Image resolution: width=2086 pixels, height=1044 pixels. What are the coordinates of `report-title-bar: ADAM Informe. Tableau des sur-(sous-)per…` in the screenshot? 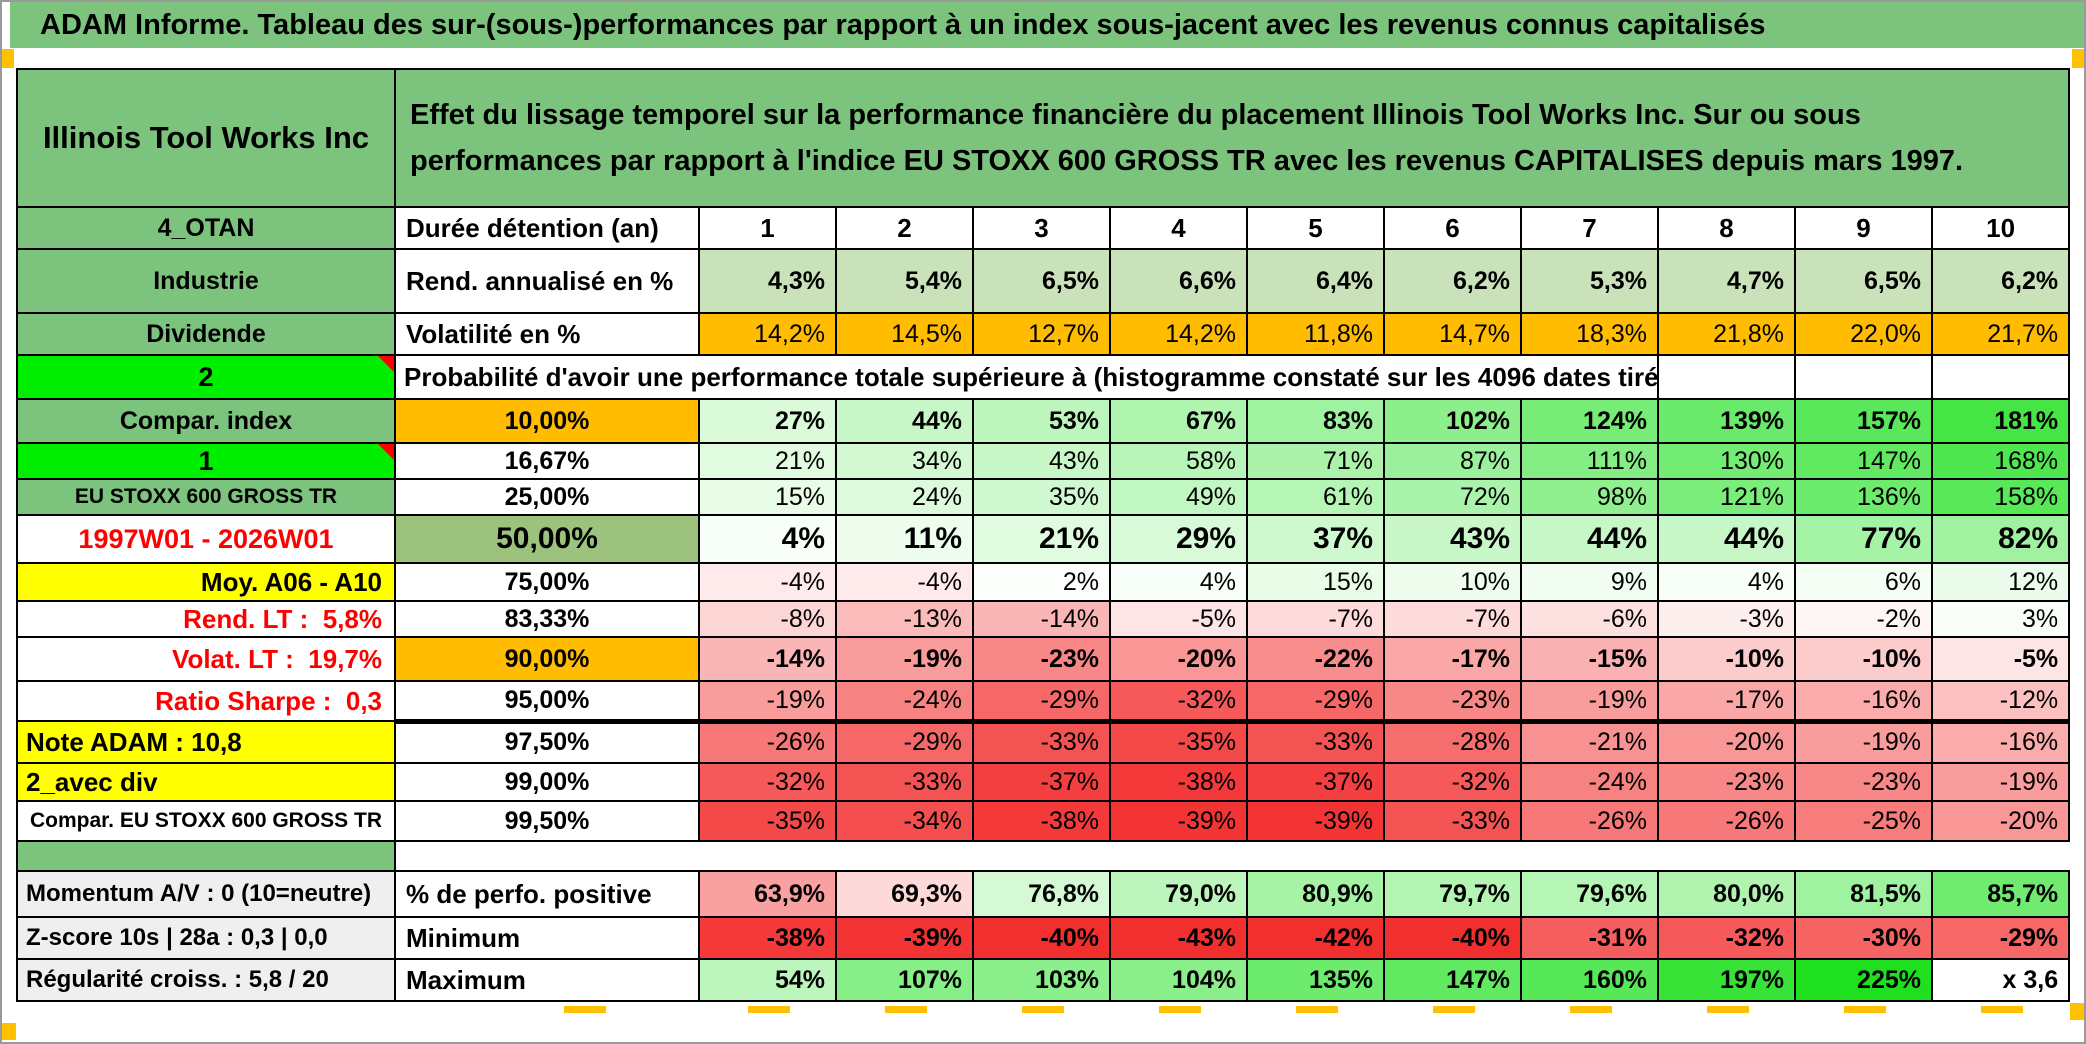 It's located at (1047, 25).